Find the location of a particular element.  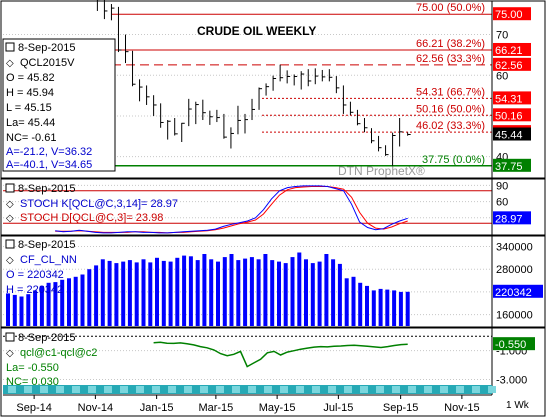

fib-axis-label: 54.31 is located at coordinates (509, 99).